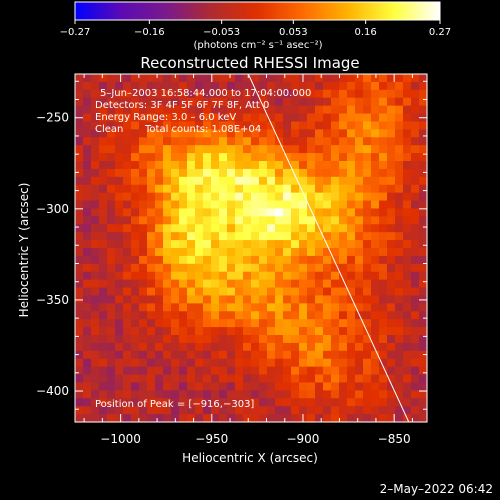  I want to click on colorbar-tick-label: −0.16, so click(149, 32).